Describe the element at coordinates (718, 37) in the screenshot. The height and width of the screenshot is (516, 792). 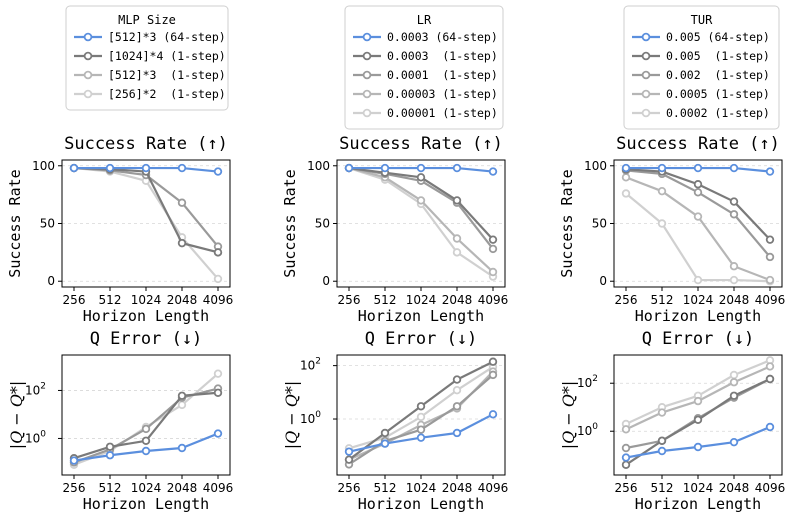
I see `legend-entry: 0.005 (64-step)` at that location.